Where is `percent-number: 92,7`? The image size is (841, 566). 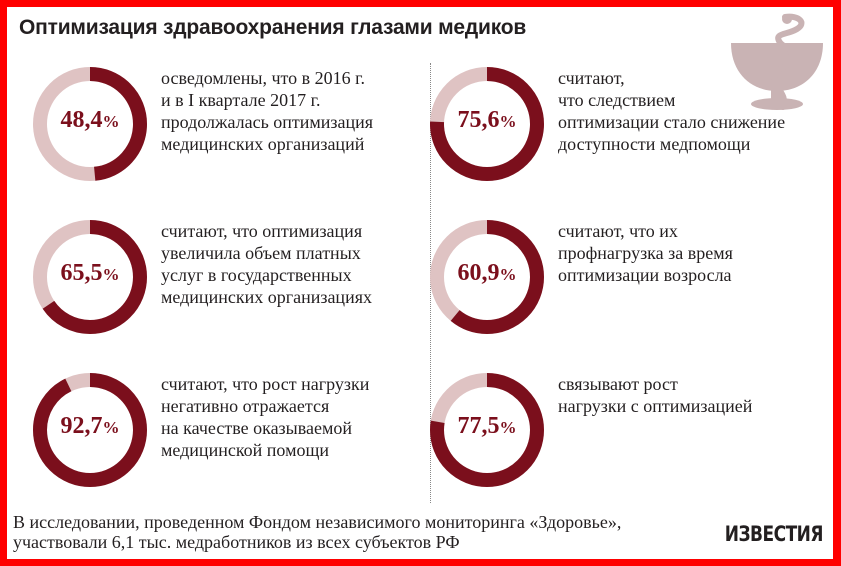 percent-number: 92,7 is located at coordinates (81, 426).